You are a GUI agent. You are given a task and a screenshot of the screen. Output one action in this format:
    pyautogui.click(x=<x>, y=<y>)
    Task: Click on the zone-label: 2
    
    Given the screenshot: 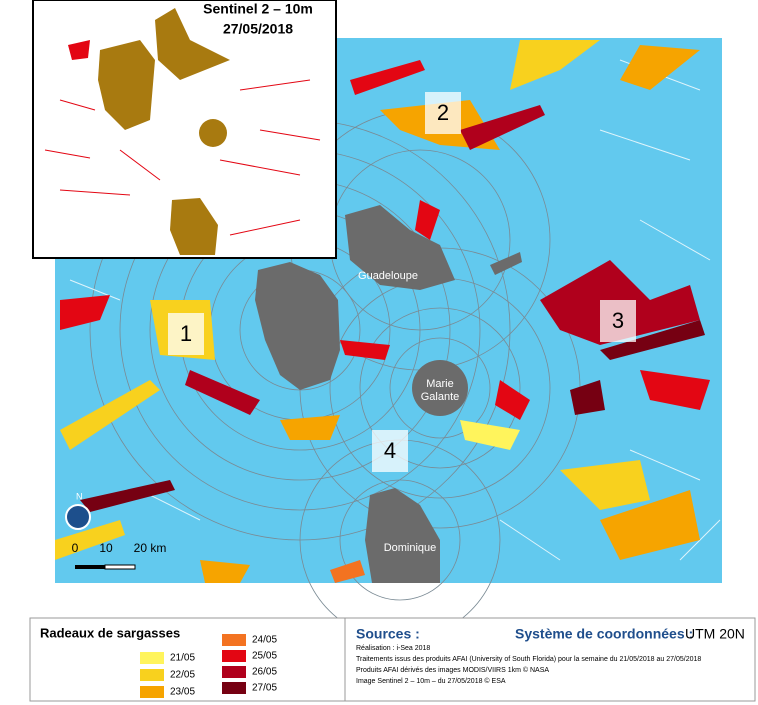 What is the action you would take?
    pyautogui.click(x=443, y=112)
    